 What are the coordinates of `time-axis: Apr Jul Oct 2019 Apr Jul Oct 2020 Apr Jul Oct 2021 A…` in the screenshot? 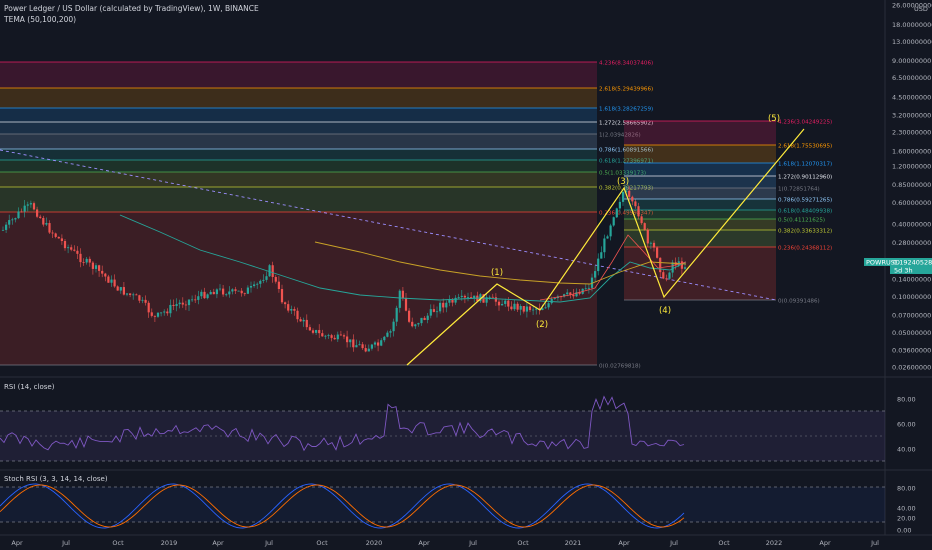 It's located at (445, 543).